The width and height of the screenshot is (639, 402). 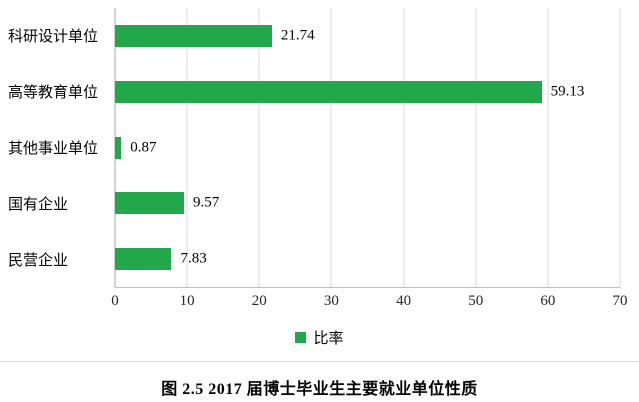 What do you see at coordinates (301, 337) in the screenshot?
I see `legend-swatch-icon` at bounding box center [301, 337].